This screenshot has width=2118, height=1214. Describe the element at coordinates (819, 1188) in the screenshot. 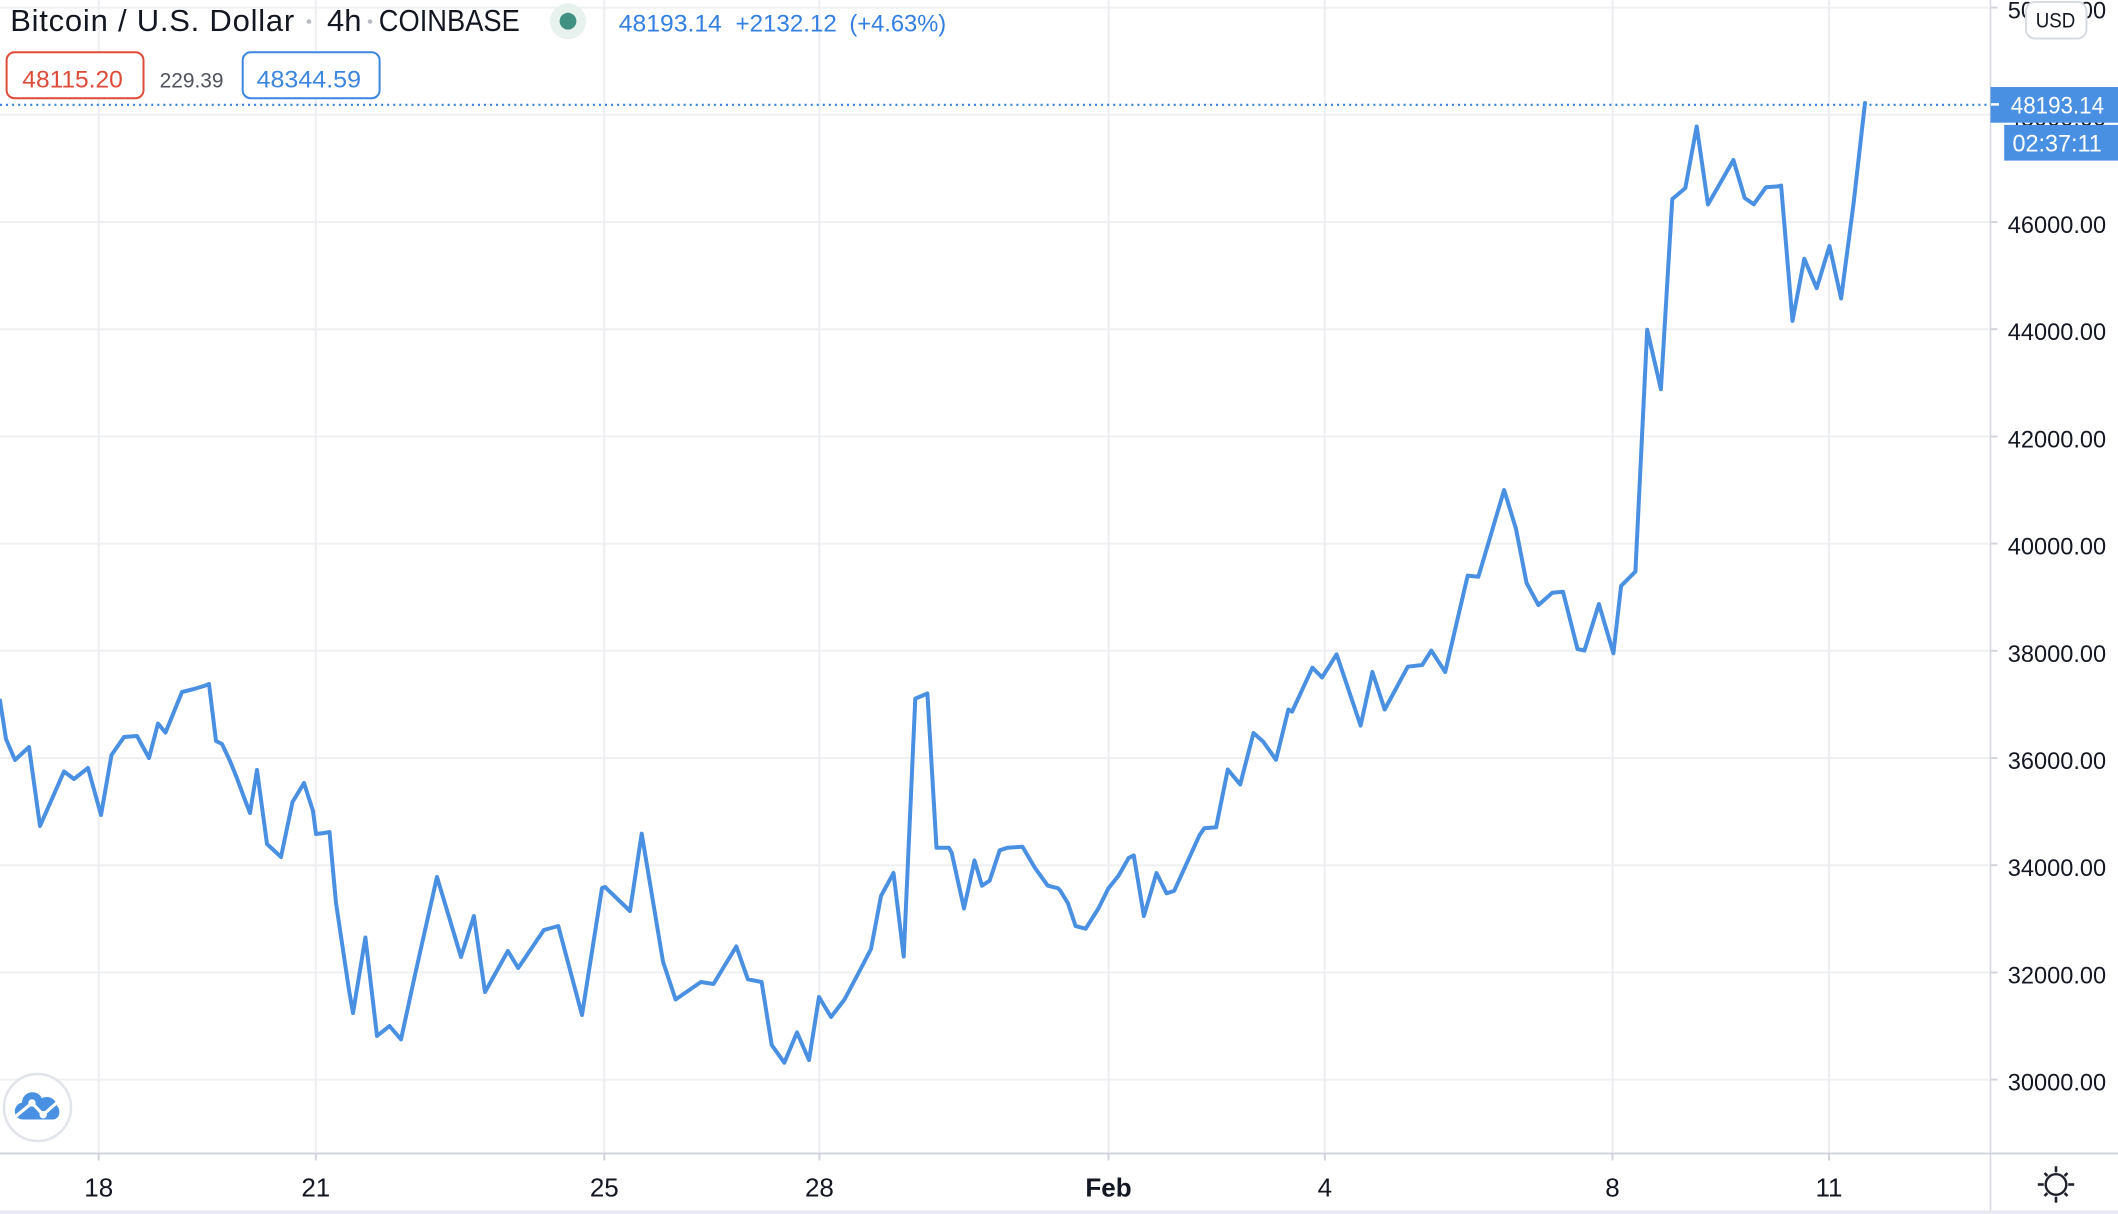

I see `svg-text: 28` at that location.